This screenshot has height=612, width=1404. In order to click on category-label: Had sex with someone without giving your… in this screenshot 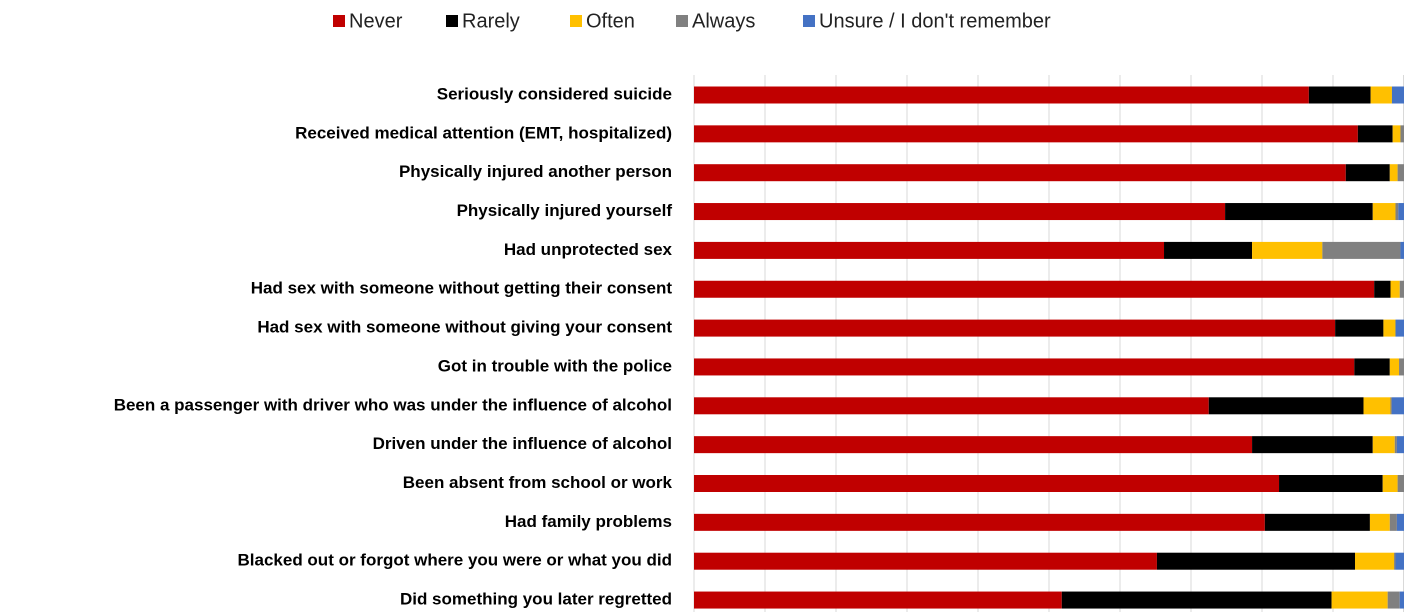, I will do `click(464, 327)`.